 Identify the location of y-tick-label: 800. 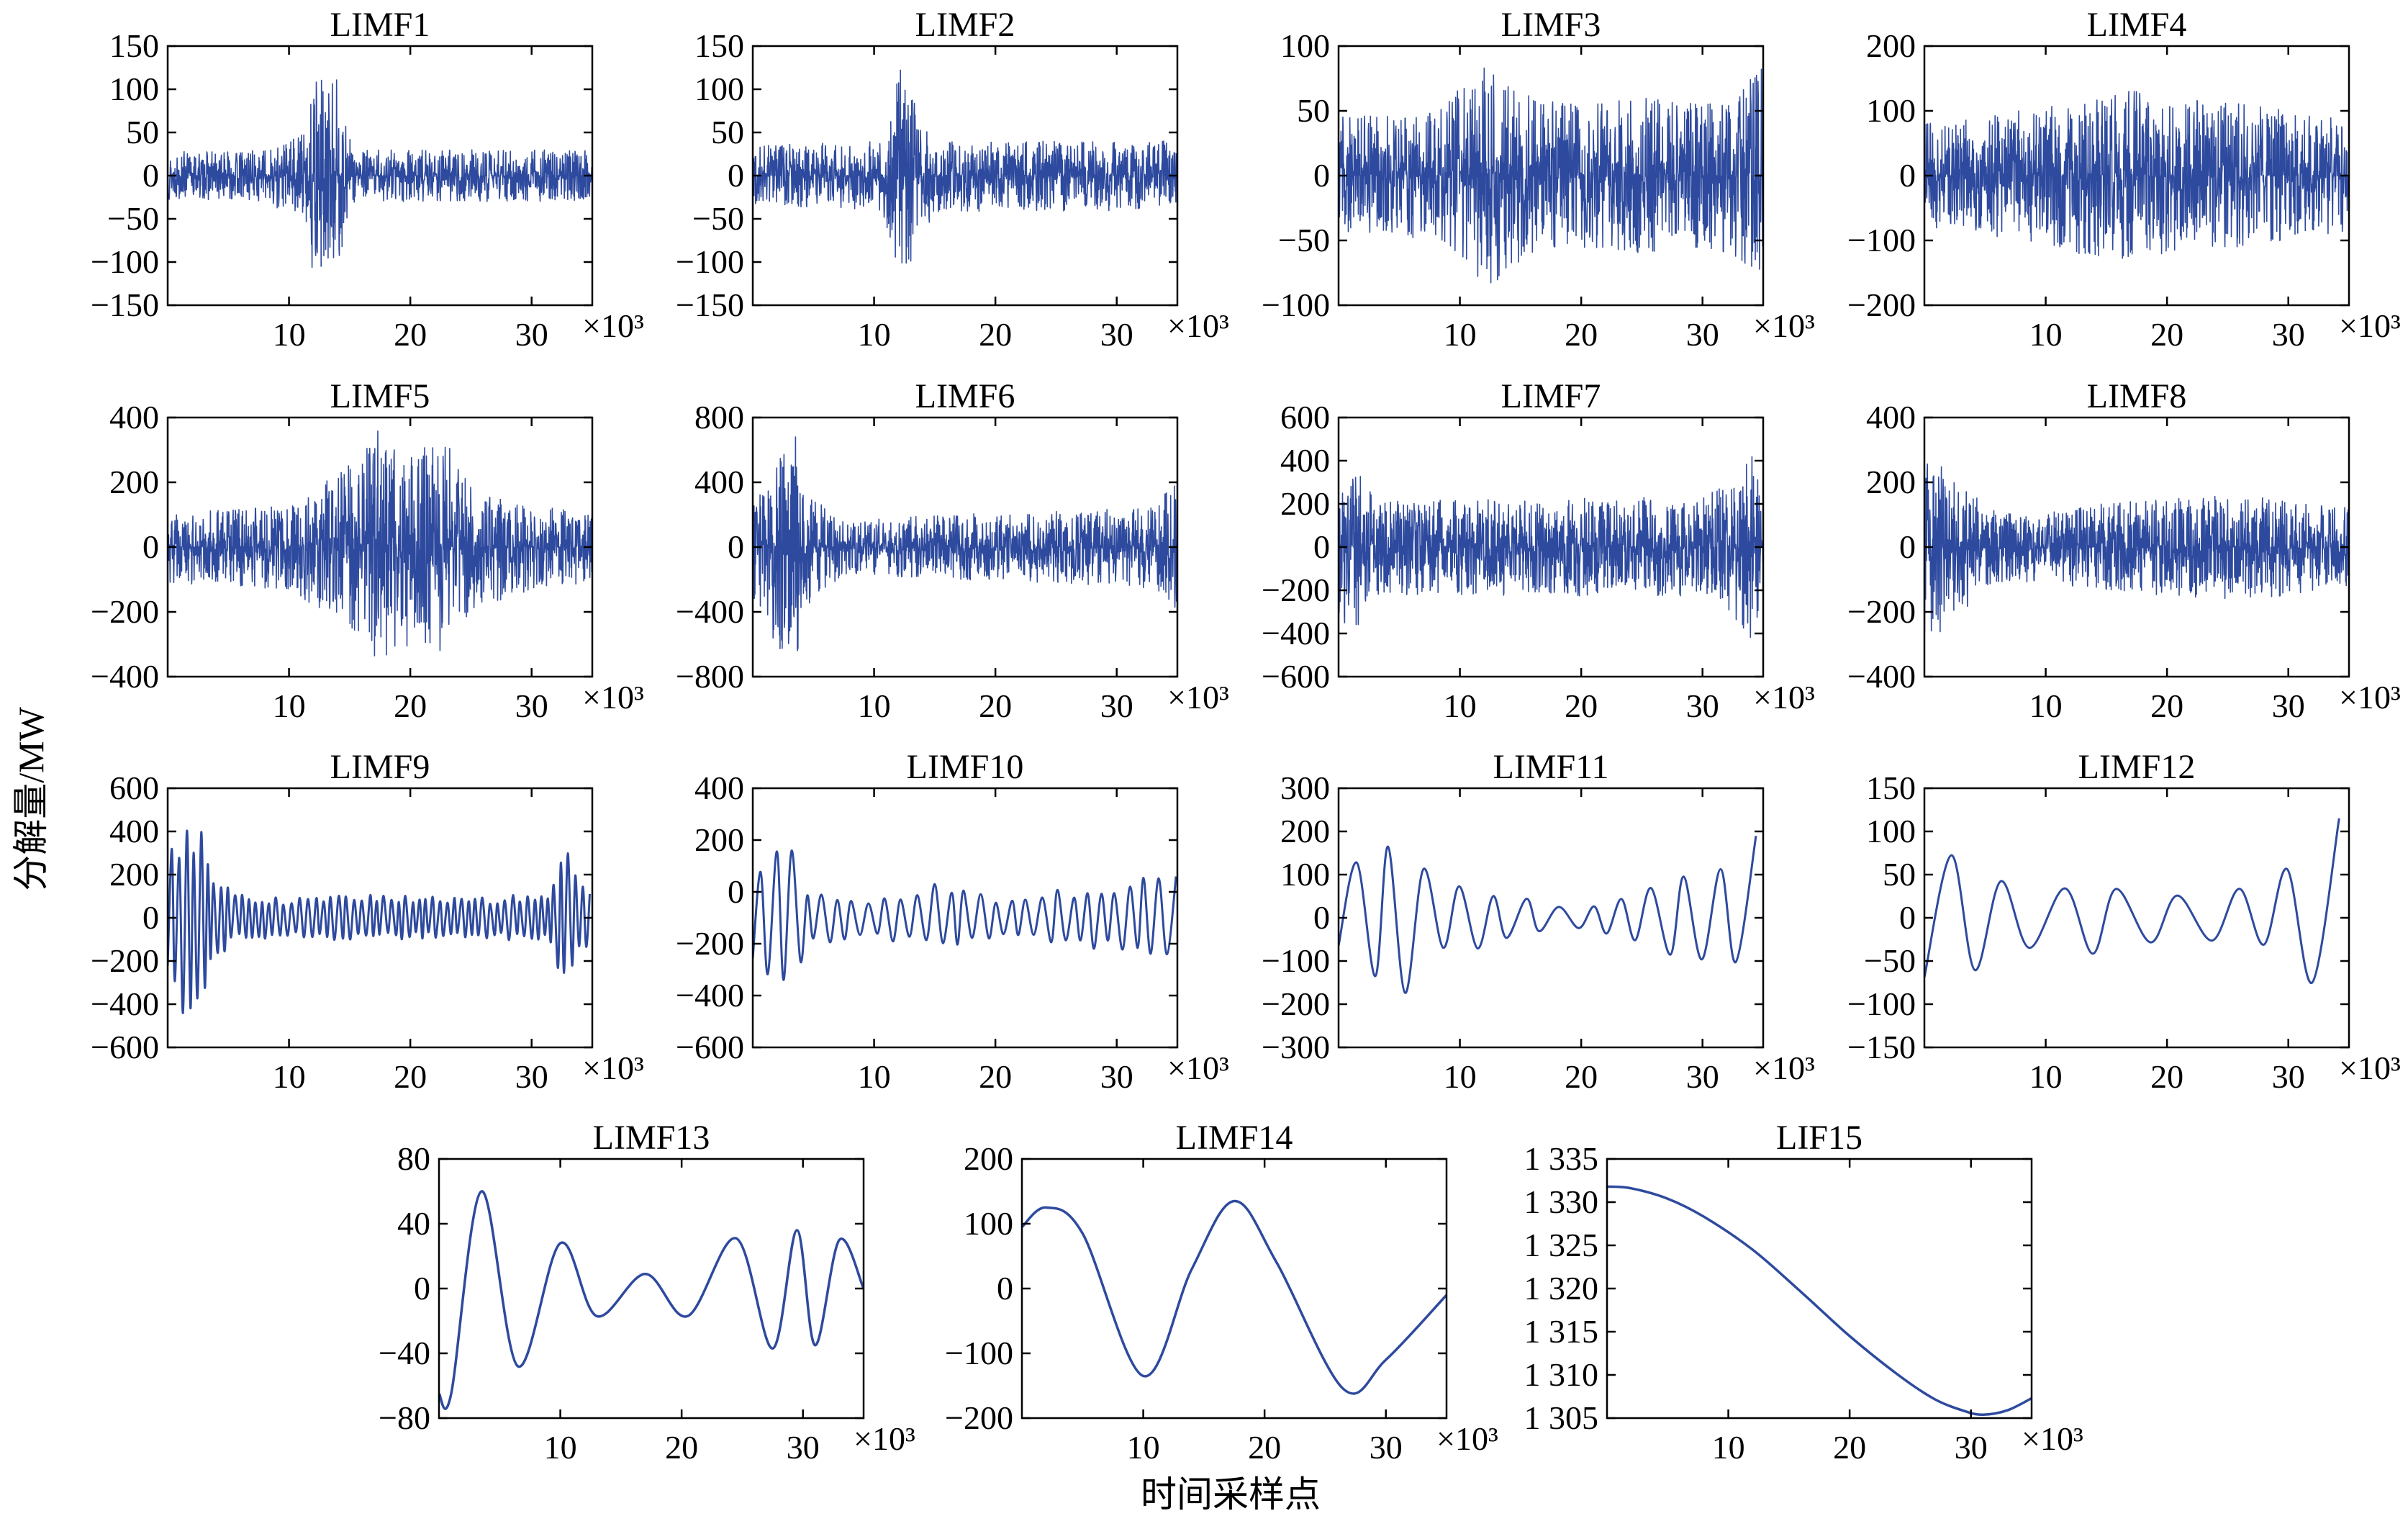
(719, 417).